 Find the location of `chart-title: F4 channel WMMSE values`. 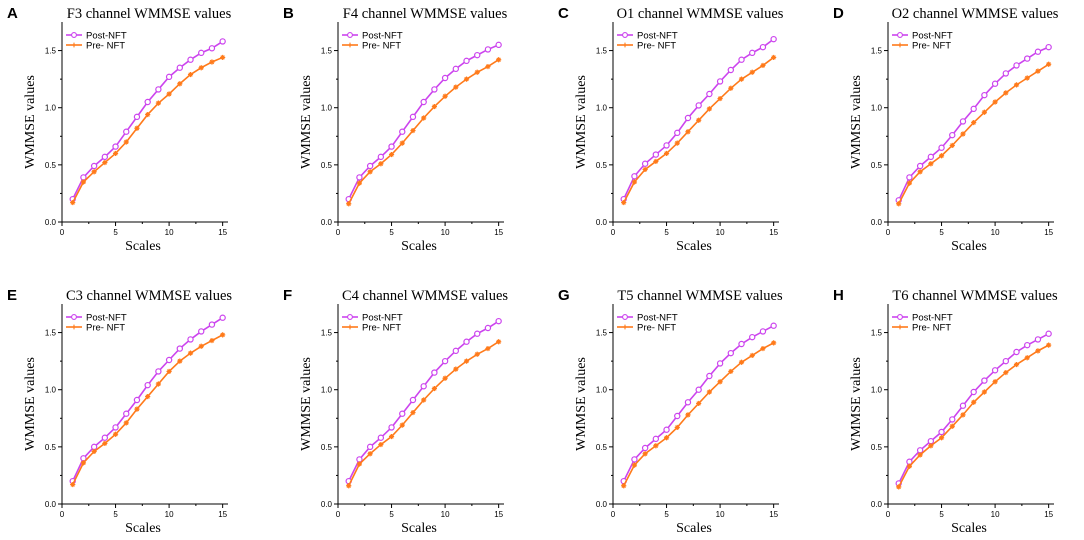

chart-title: F4 channel WMMSE values is located at coordinates (425, 14).